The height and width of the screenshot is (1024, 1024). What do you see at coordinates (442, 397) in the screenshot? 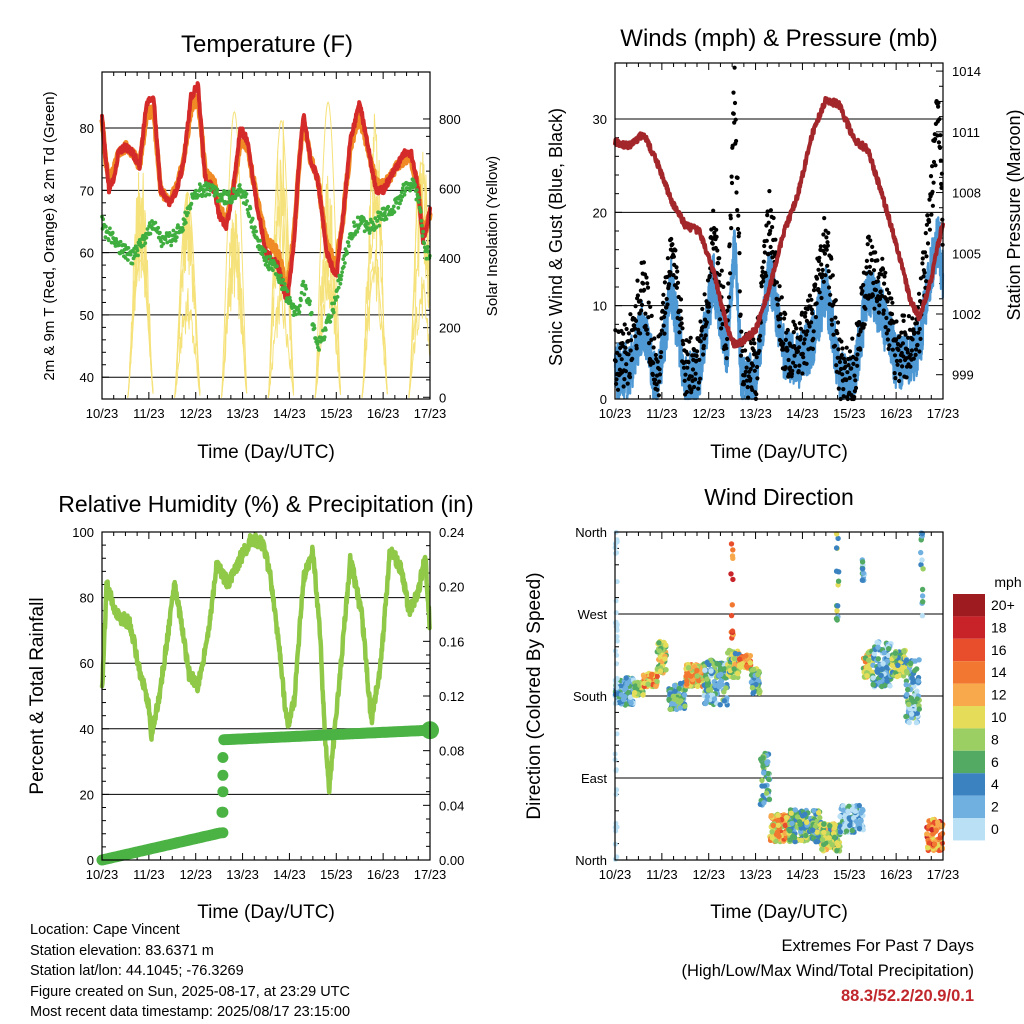
I see `y2-tick-label: 0` at bounding box center [442, 397].